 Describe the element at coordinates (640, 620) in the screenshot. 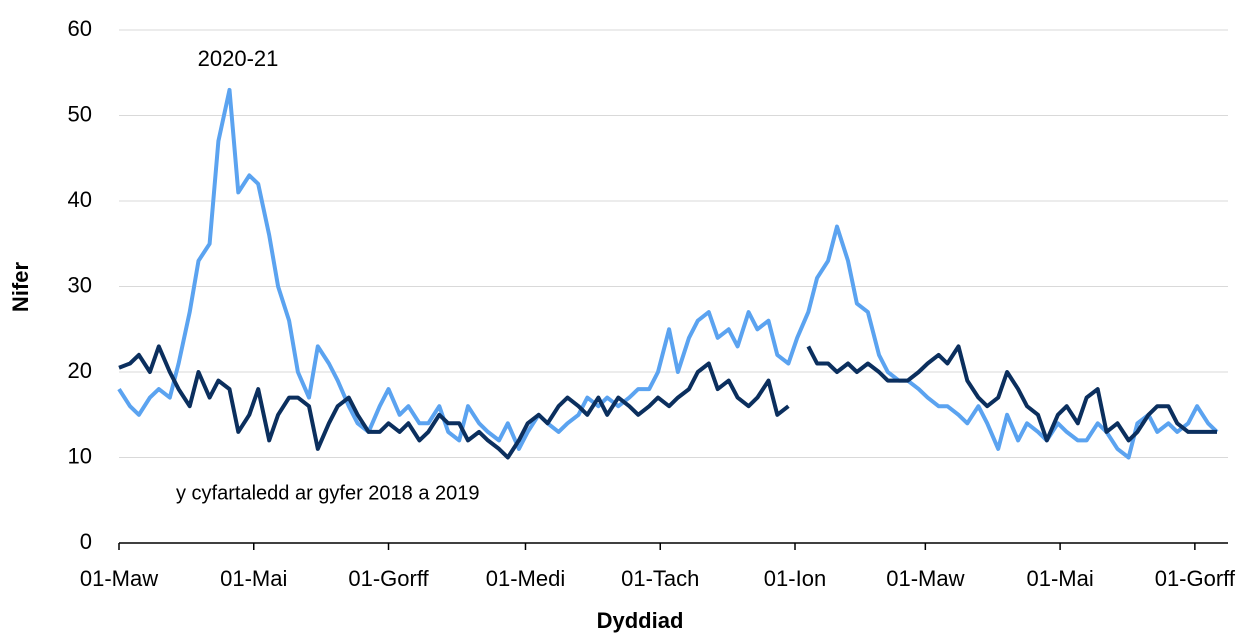

I see `x-axis-title: Dyddiad` at that location.